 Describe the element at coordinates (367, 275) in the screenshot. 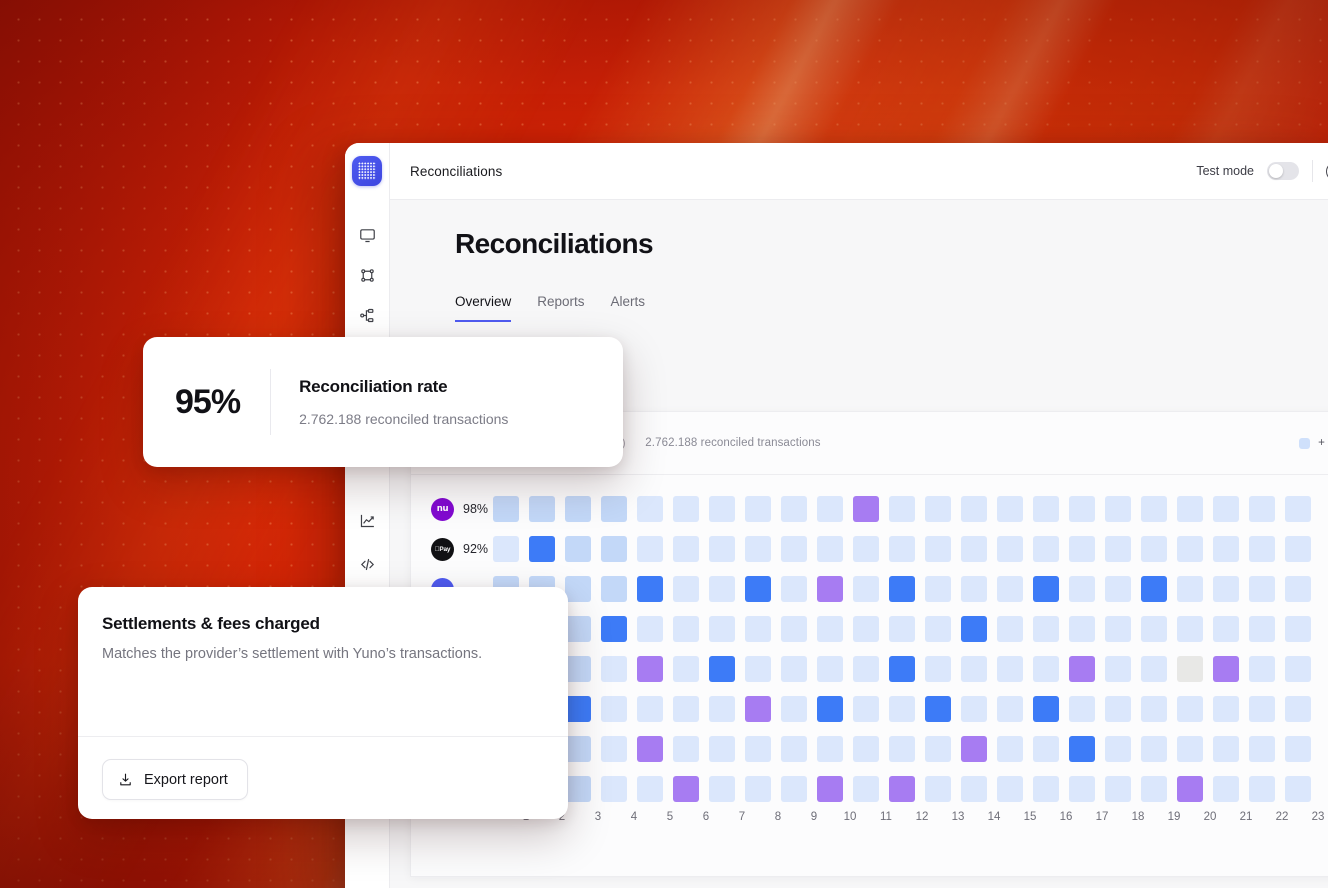

I see `transform-frame-icon` at that location.